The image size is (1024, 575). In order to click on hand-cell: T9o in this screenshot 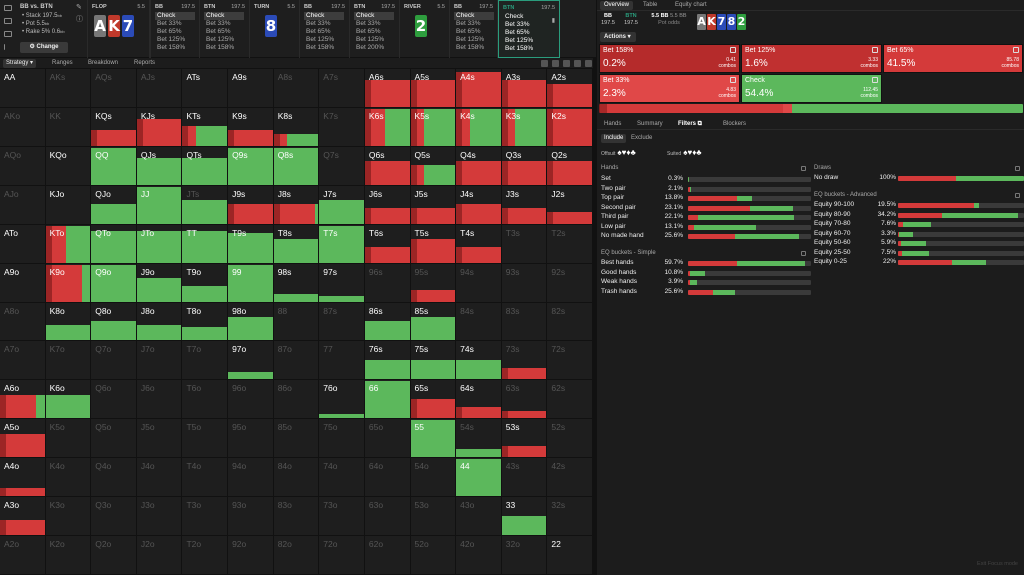, I will do `click(205, 283)`.